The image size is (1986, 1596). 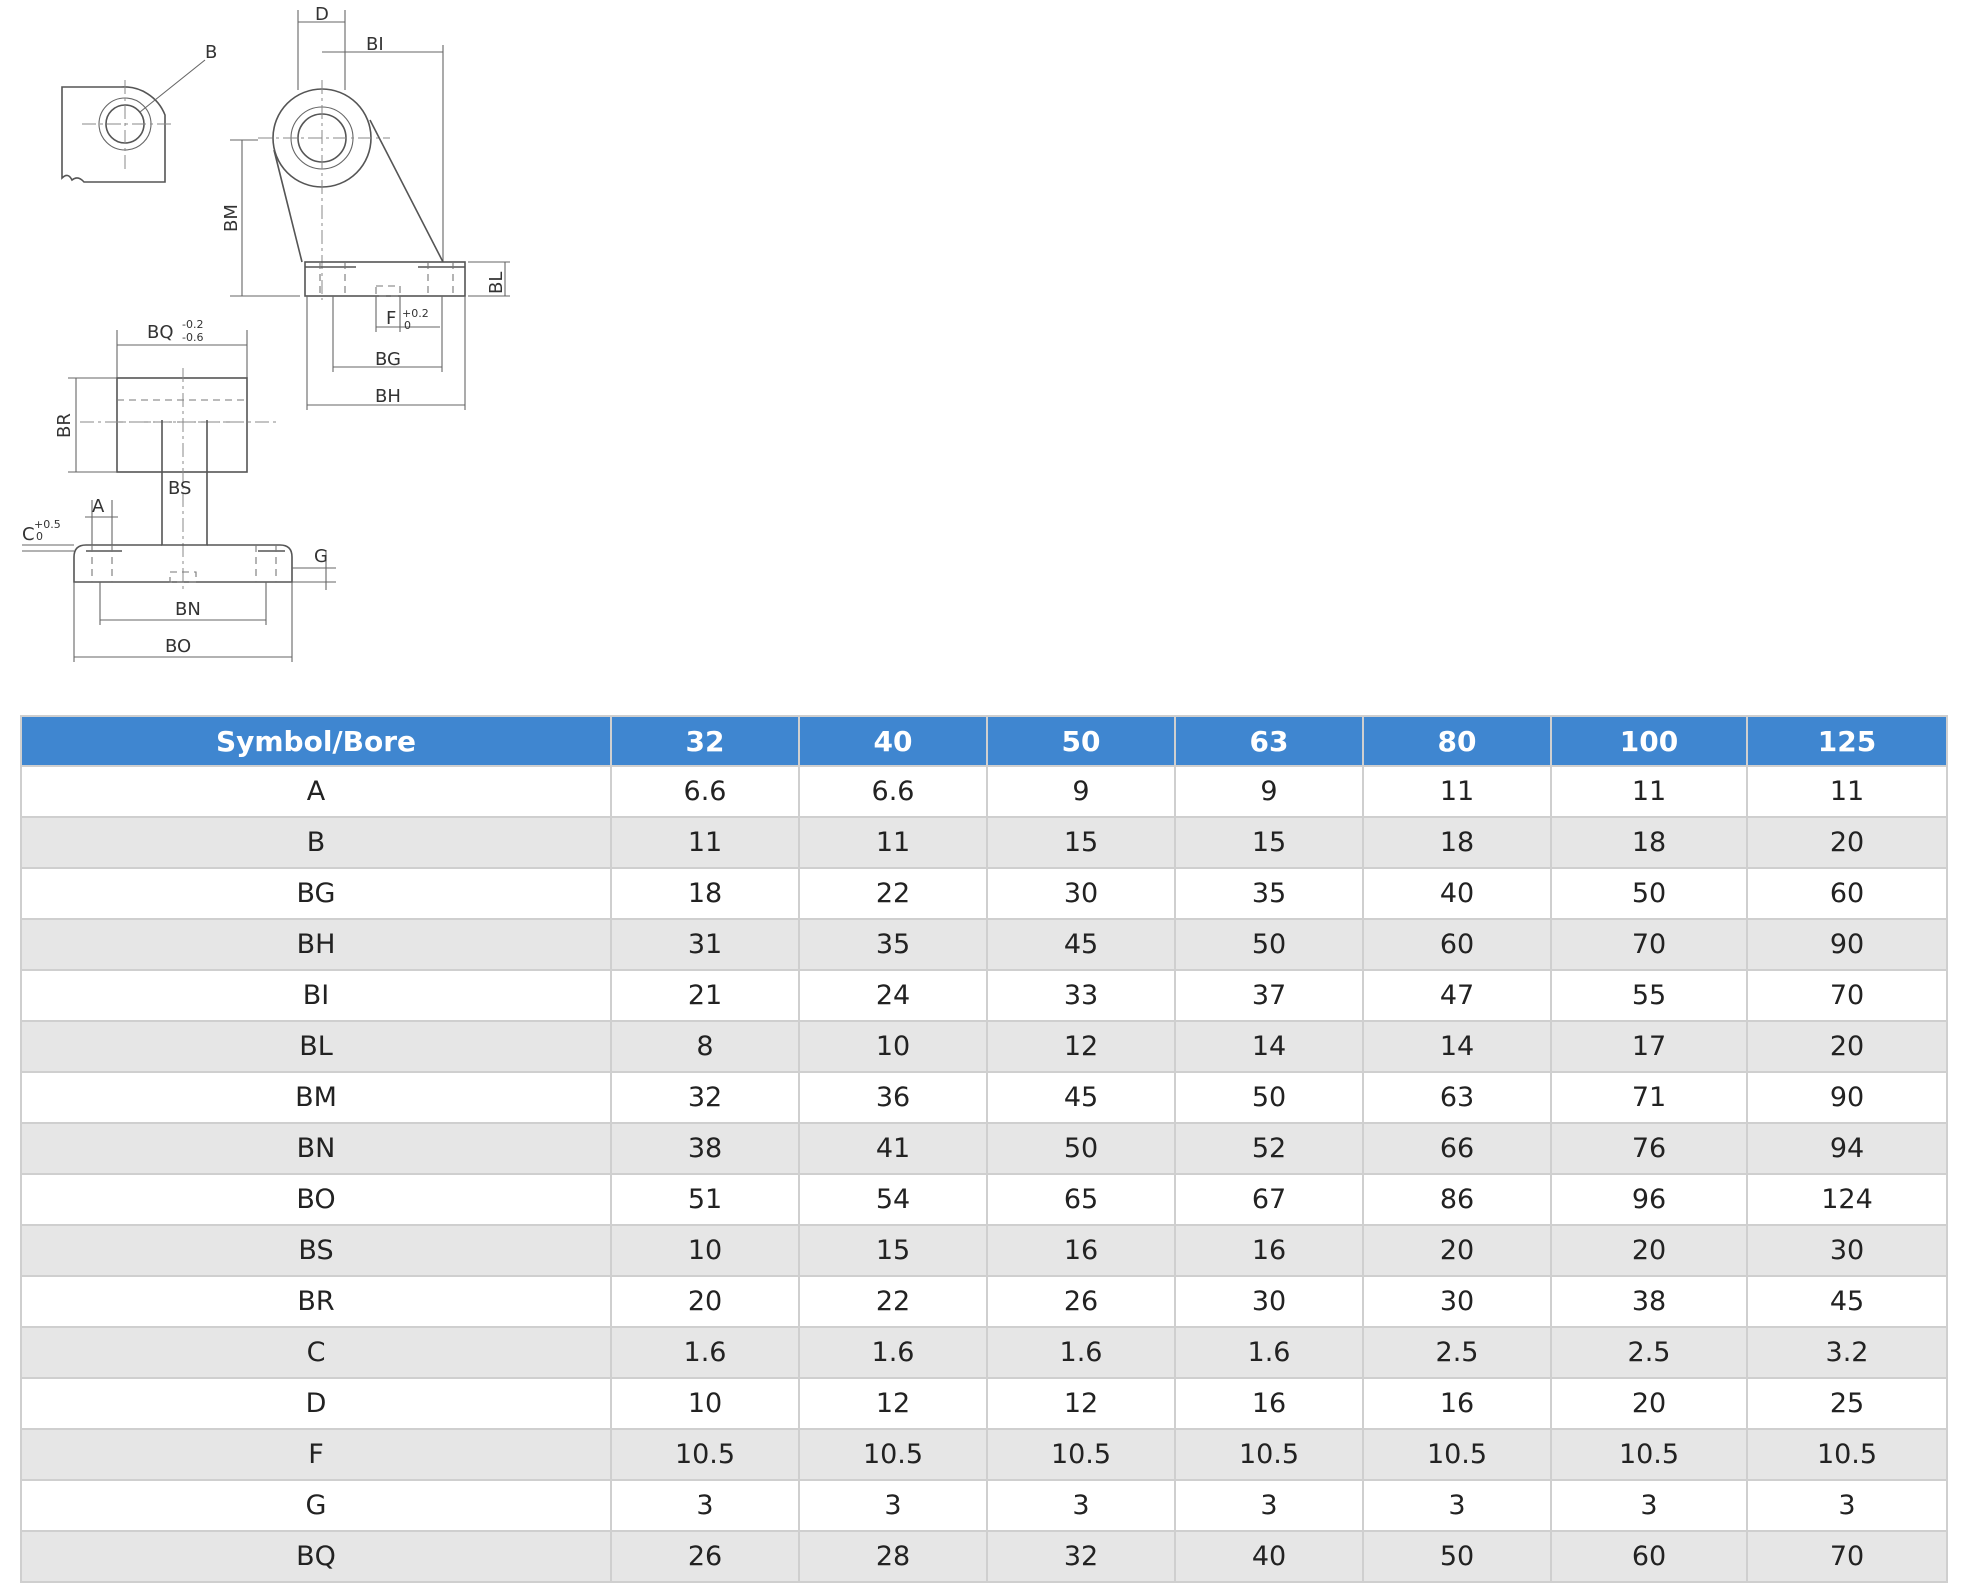 What do you see at coordinates (179, 488) in the screenshot?
I see `label-bs: BS` at bounding box center [179, 488].